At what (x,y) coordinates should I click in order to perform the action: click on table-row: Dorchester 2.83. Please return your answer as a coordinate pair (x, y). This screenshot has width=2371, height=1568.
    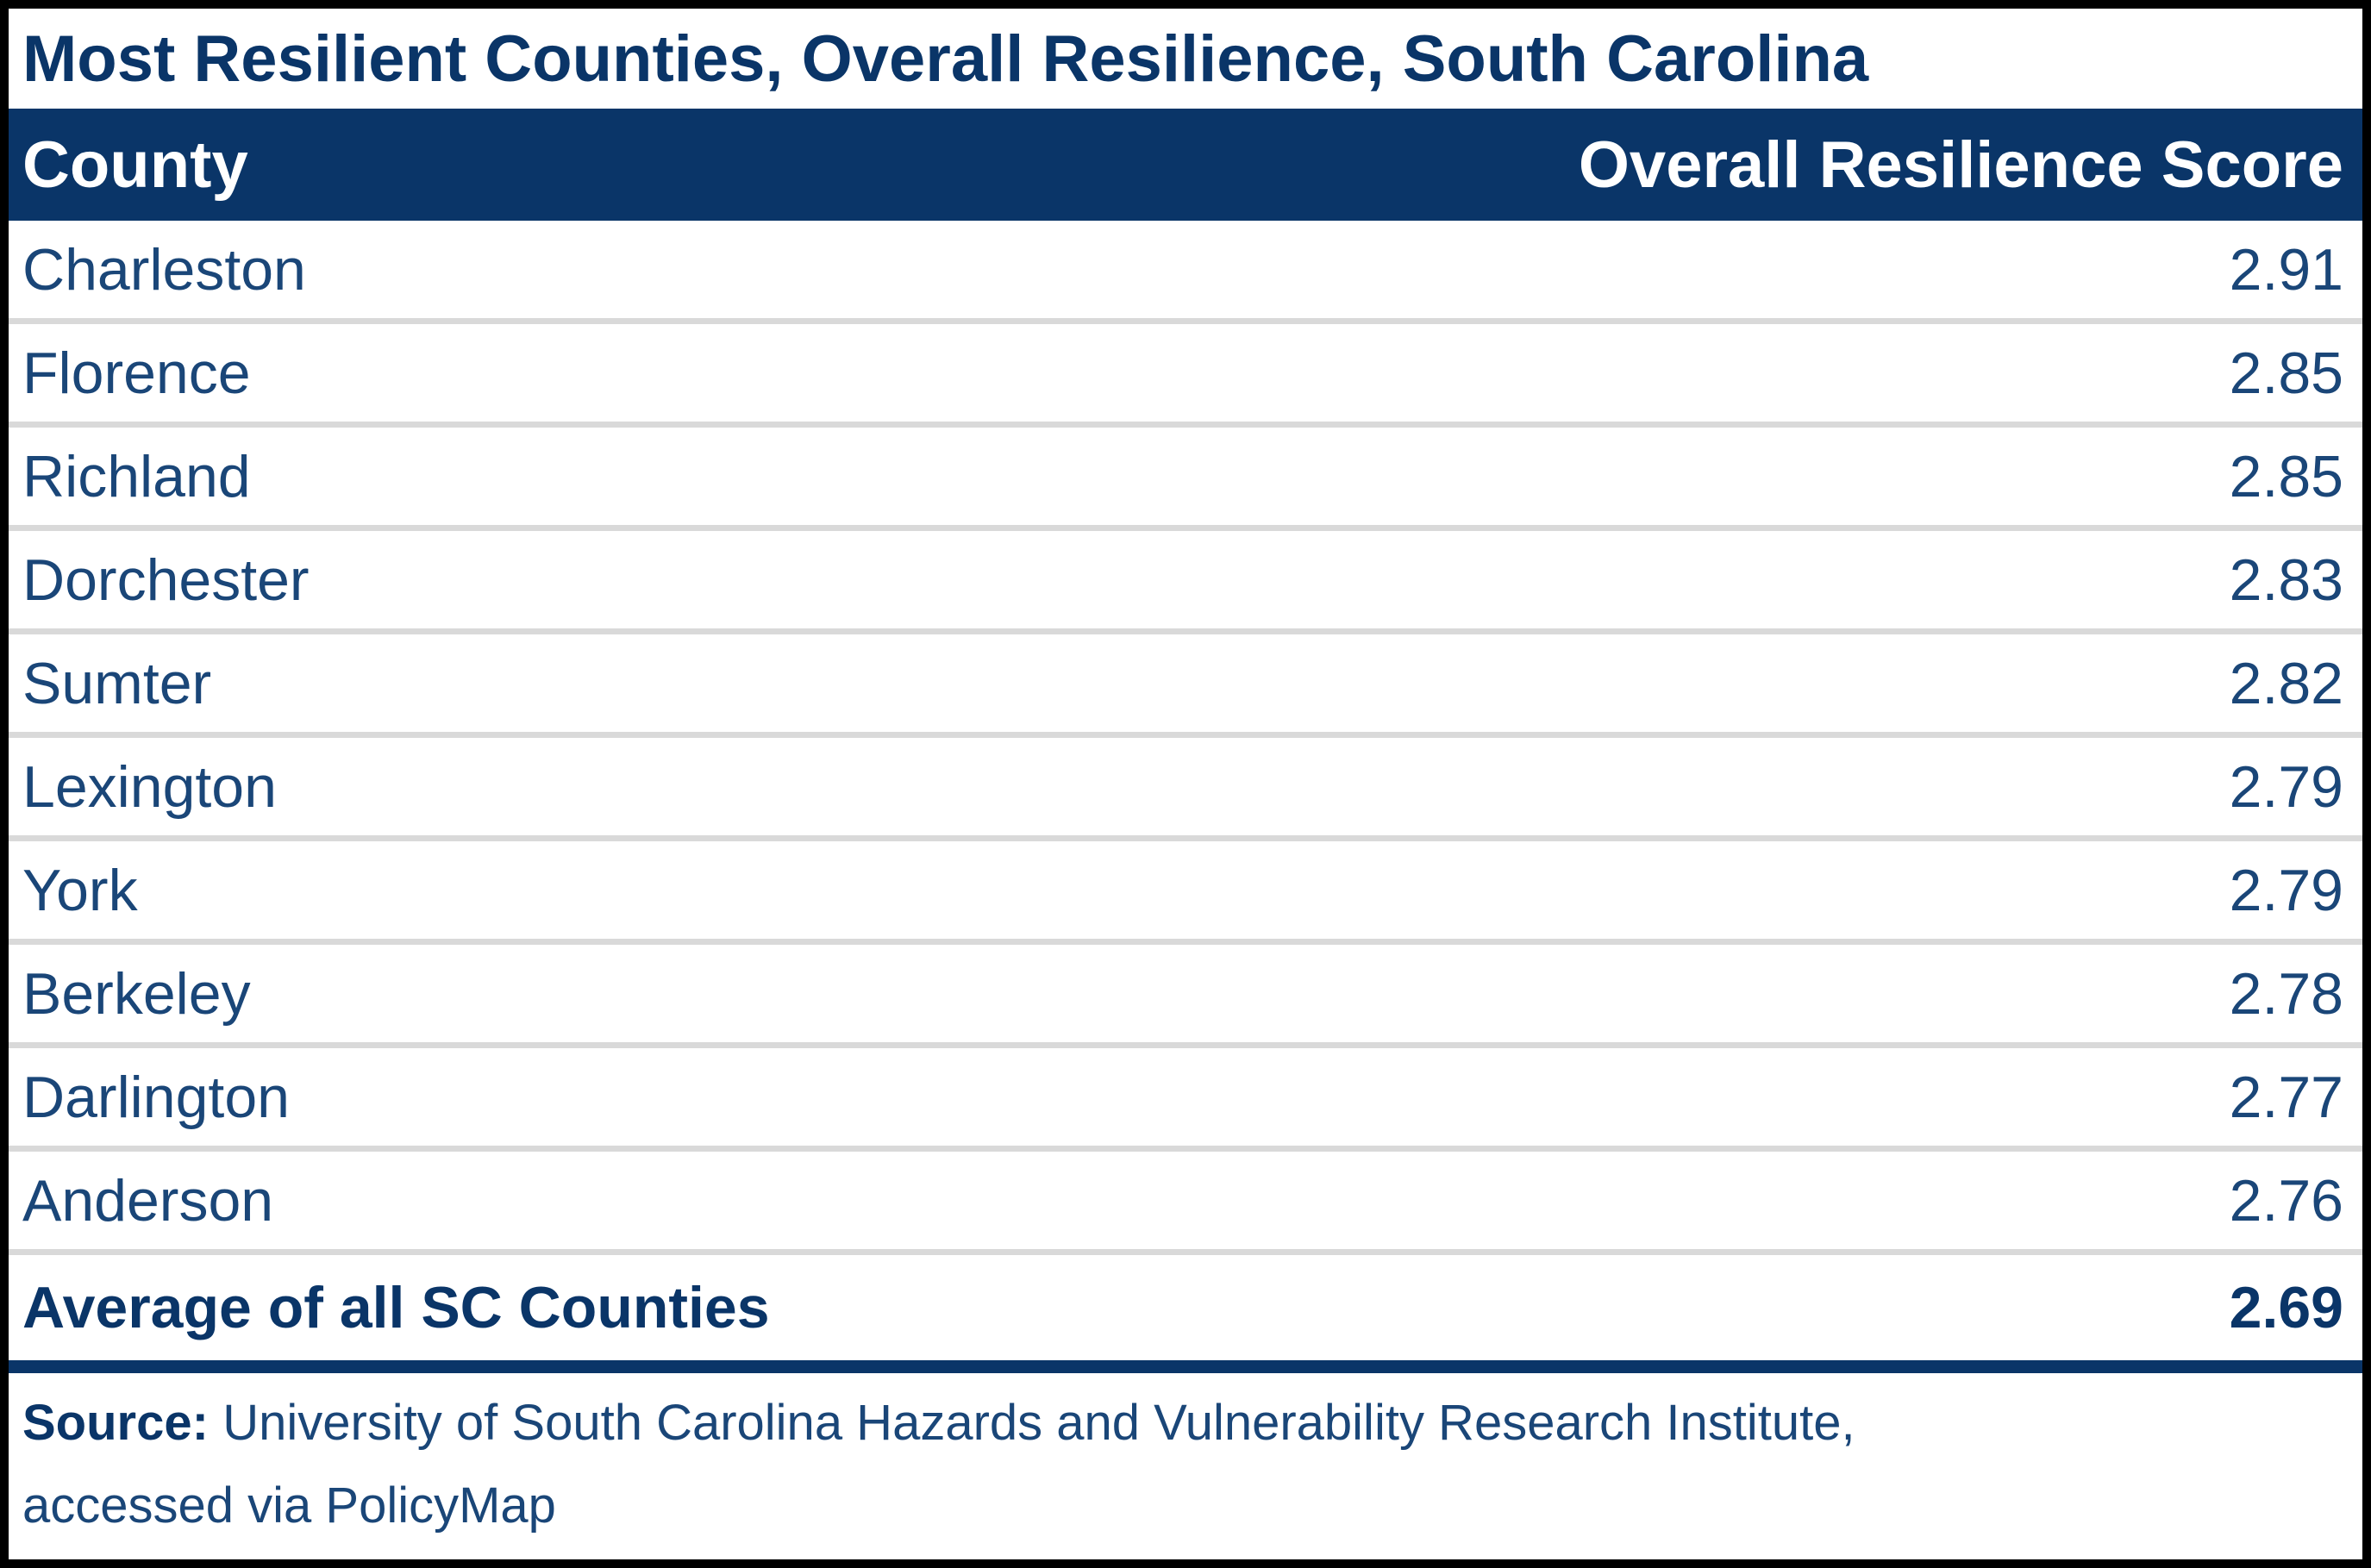
    Looking at the image, I should click on (1185, 582).